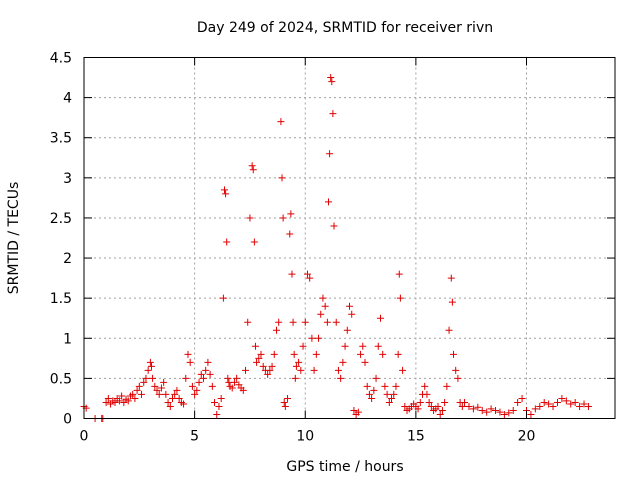 The image size is (640, 480). Describe the element at coordinates (61, 219) in the screenshot. I see `y-tick-label: 2.5` at that location.